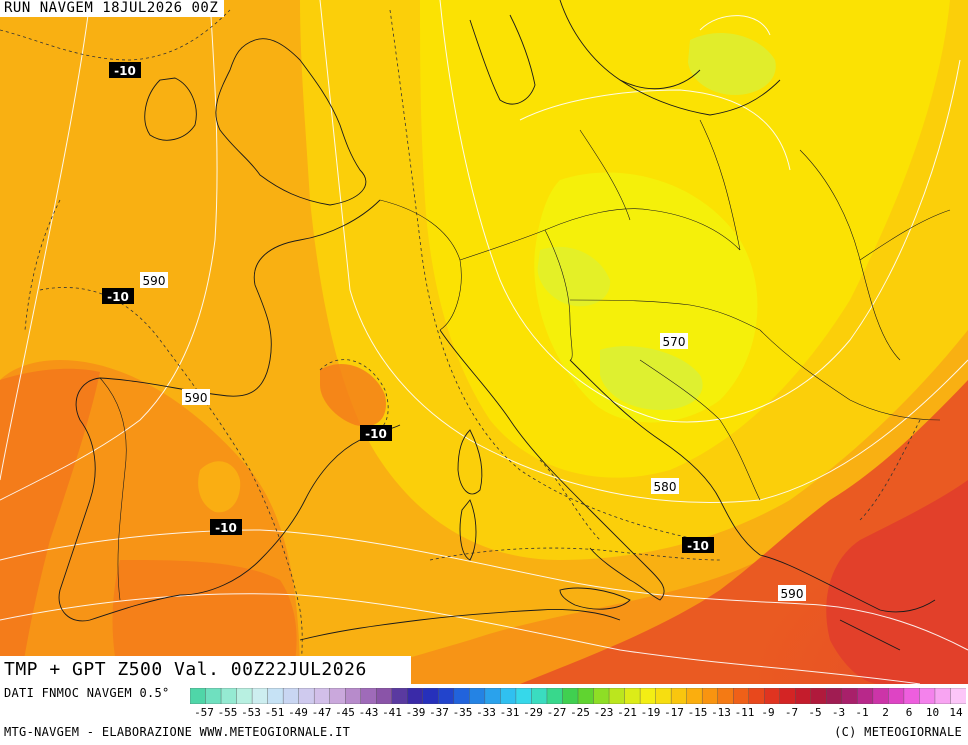 This screenshot has height=745, width=968. I want to click on temperature-band-orange-lyon, so click(353, 395).